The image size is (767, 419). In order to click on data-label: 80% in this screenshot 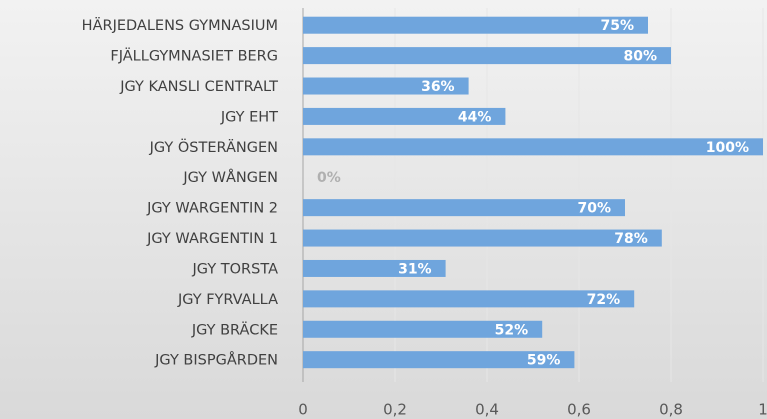, I will do `click(640, 57)`.